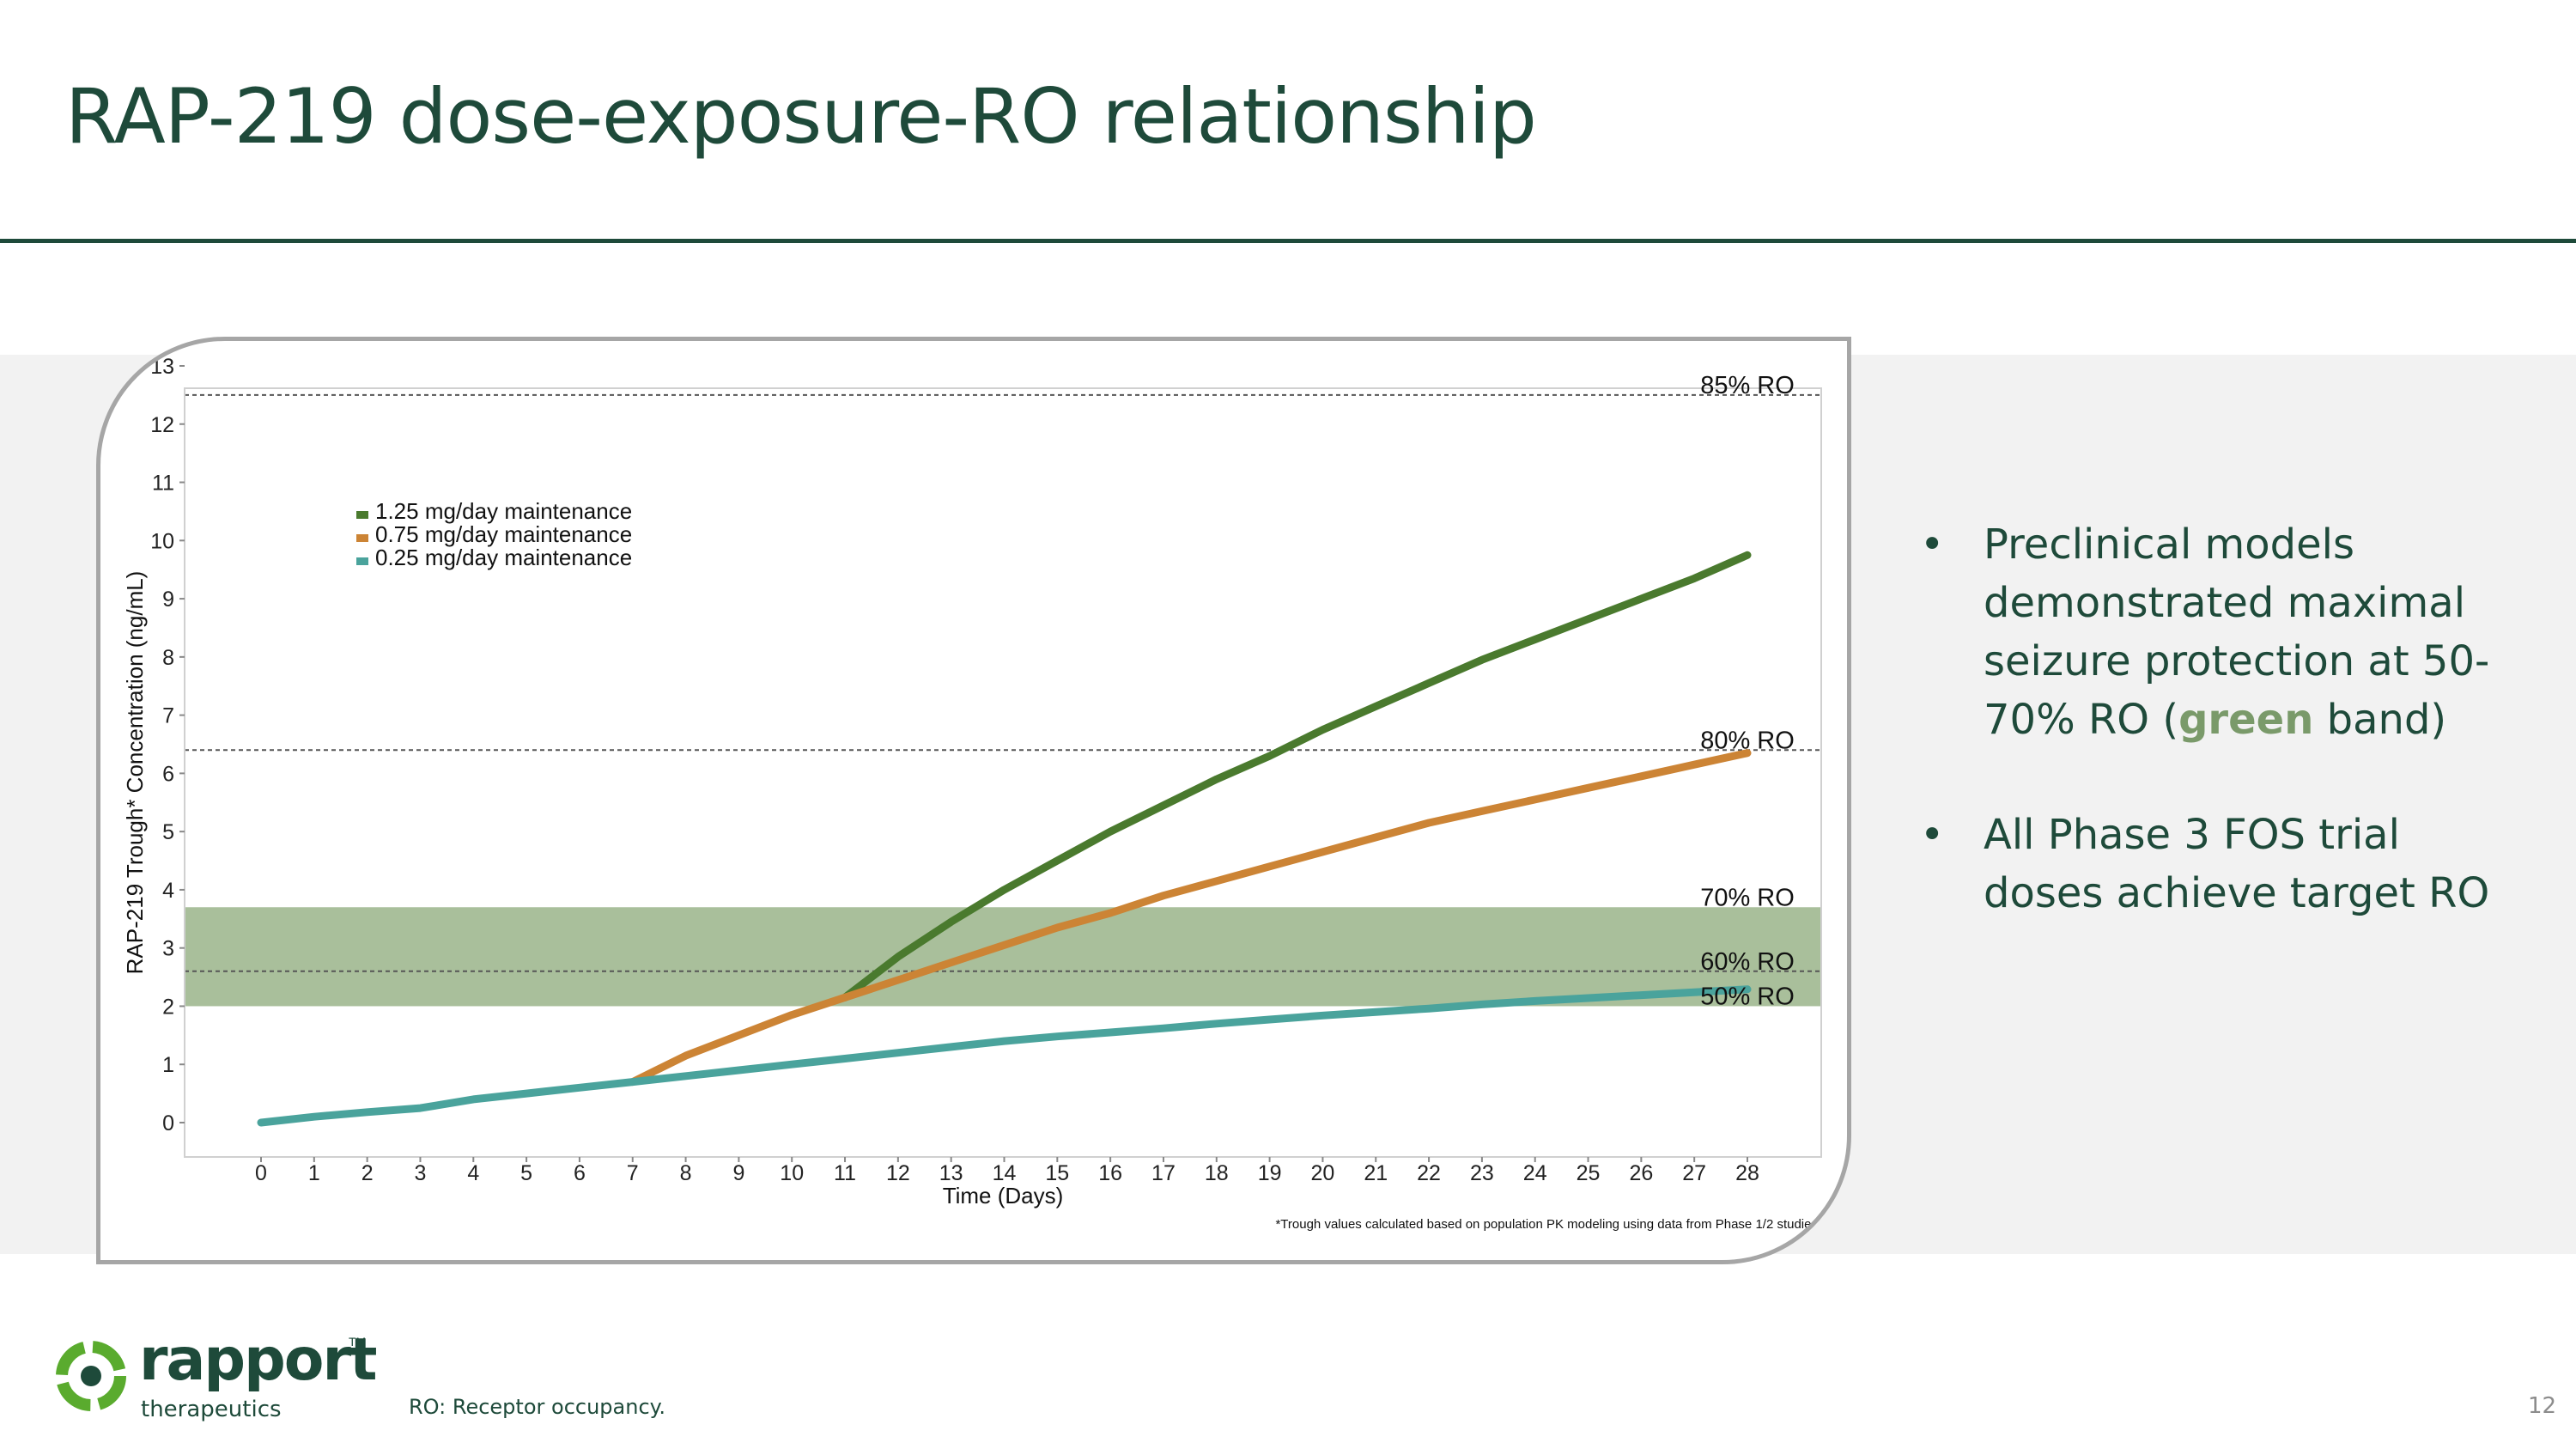  Describe the element at coordinates (168, 1123) in the screenshot. I see `y-tick-label: 0` at that location.